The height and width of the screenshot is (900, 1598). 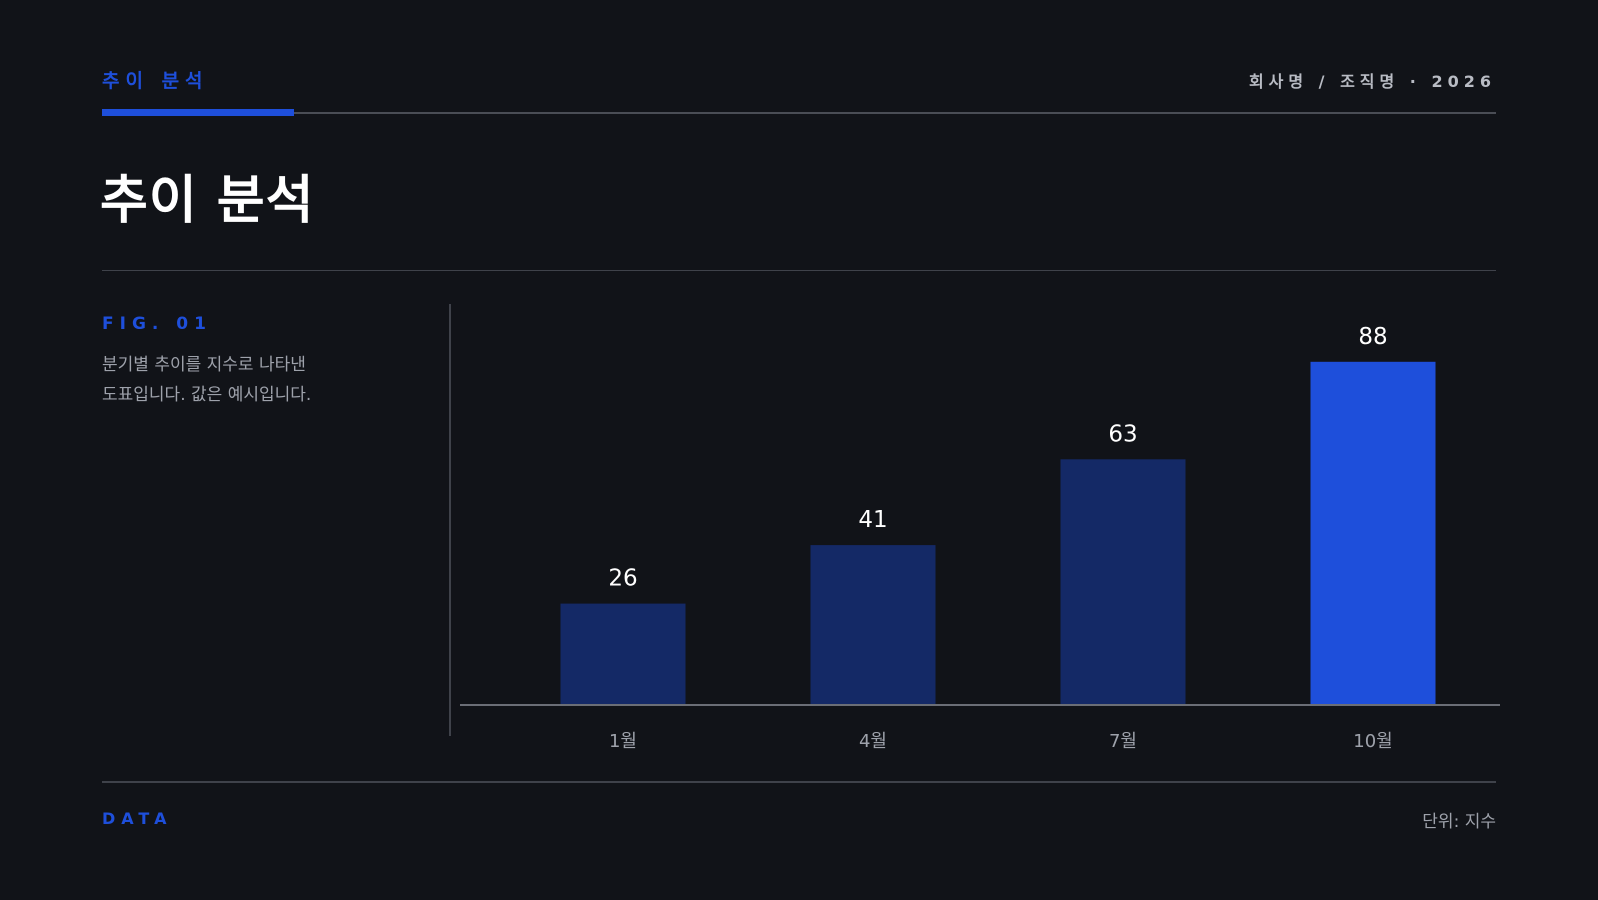 What do you see at coordinates (622, 579) in the screenshot?
I see `data-label-1: 26` at bounding box center [622, 579].